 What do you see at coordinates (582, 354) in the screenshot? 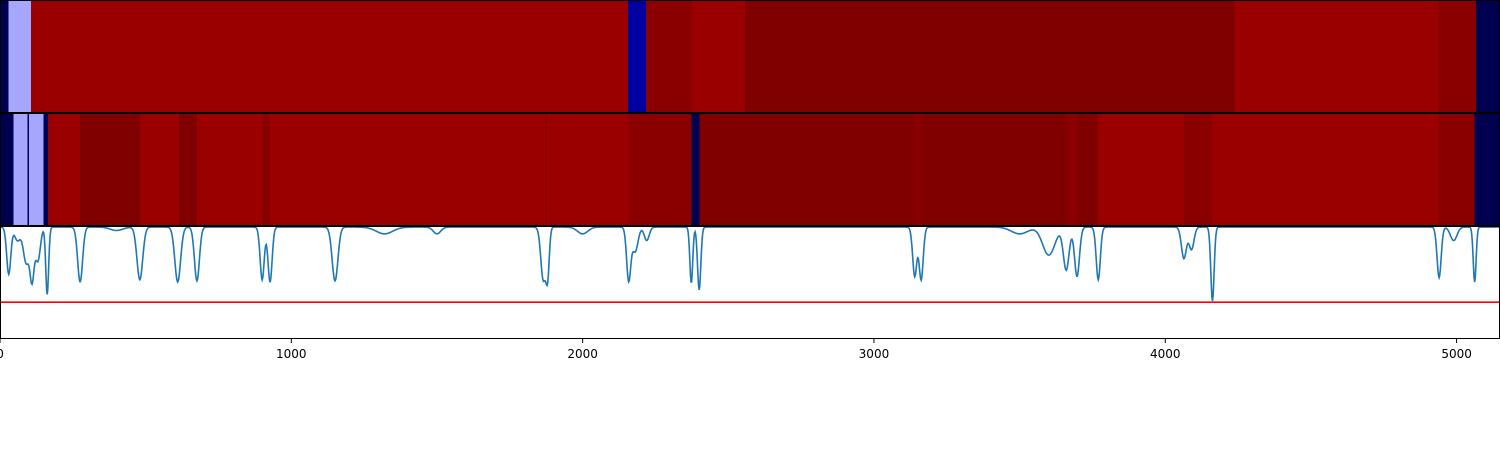
I see `x-tick-label: 2000` at bounding box center [582, 354].